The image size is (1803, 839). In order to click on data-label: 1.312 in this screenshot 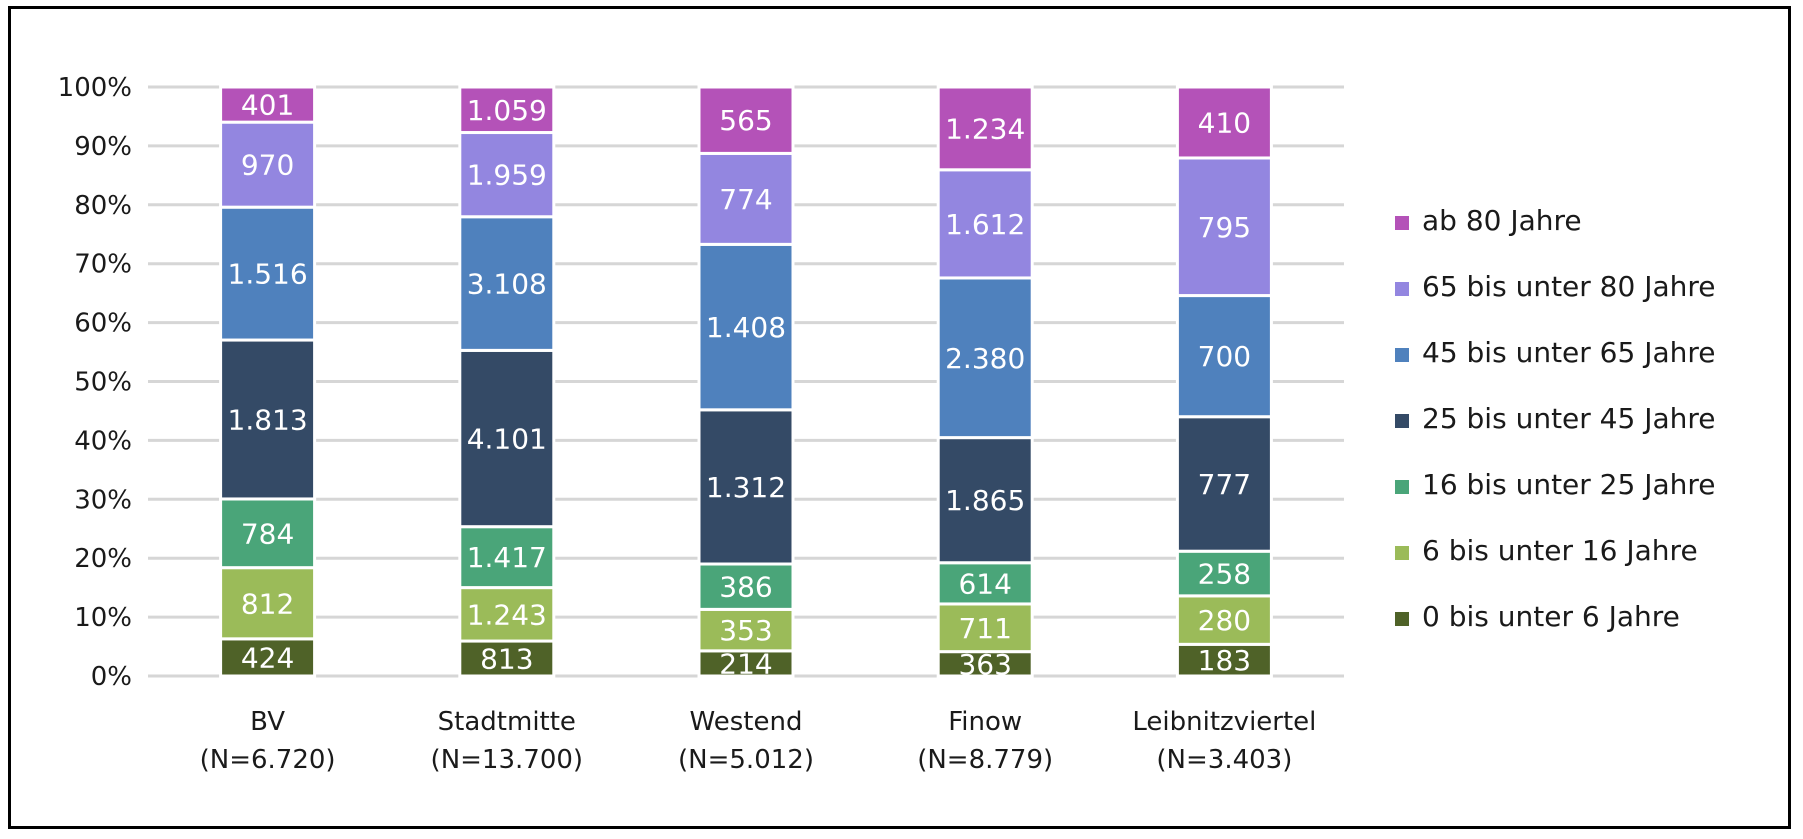, I will do `click(746, 487)`.